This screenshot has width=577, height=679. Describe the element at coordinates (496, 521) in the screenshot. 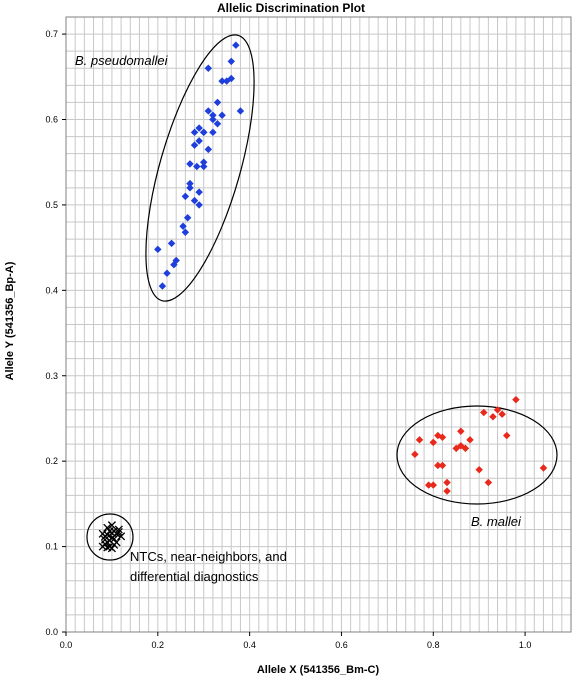

I see `mallei-label: B. mallei` at that location.